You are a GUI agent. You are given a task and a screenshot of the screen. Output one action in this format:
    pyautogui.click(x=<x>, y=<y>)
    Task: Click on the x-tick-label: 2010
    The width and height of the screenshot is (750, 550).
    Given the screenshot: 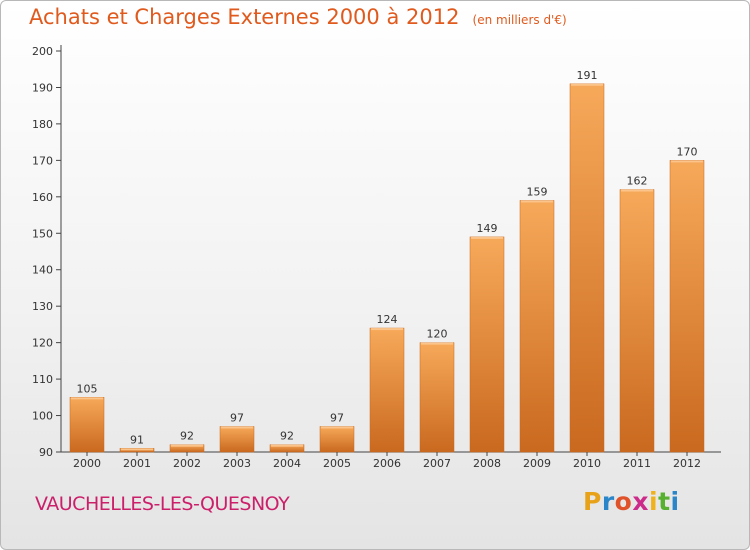 What is the action you would take?
    pyautogui.click(x=587, y=463)
    